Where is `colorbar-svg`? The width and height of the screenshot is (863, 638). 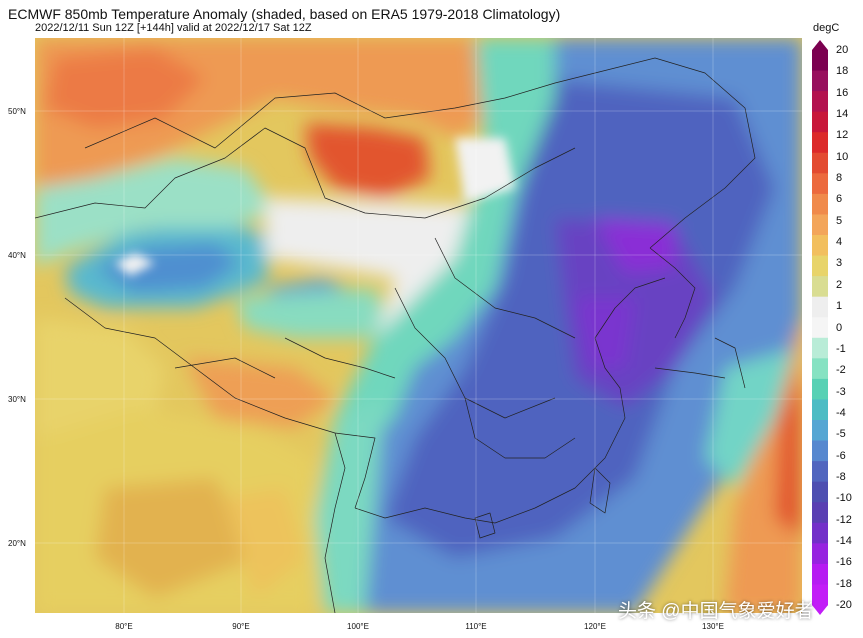
colorbar-svg is located at coordinates (820, 327).